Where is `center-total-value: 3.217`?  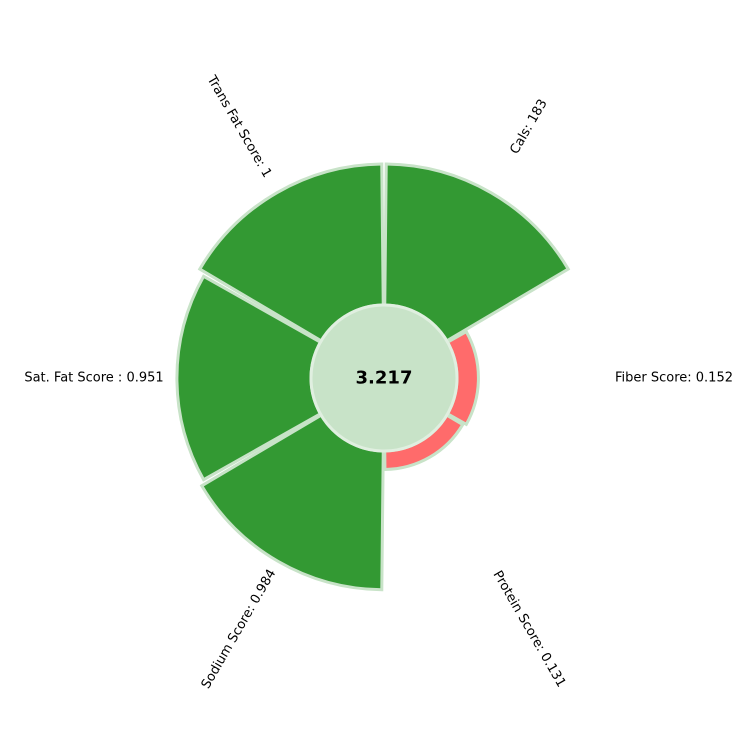 center-total-value: 3.217 is located at coordinates (384, 378).